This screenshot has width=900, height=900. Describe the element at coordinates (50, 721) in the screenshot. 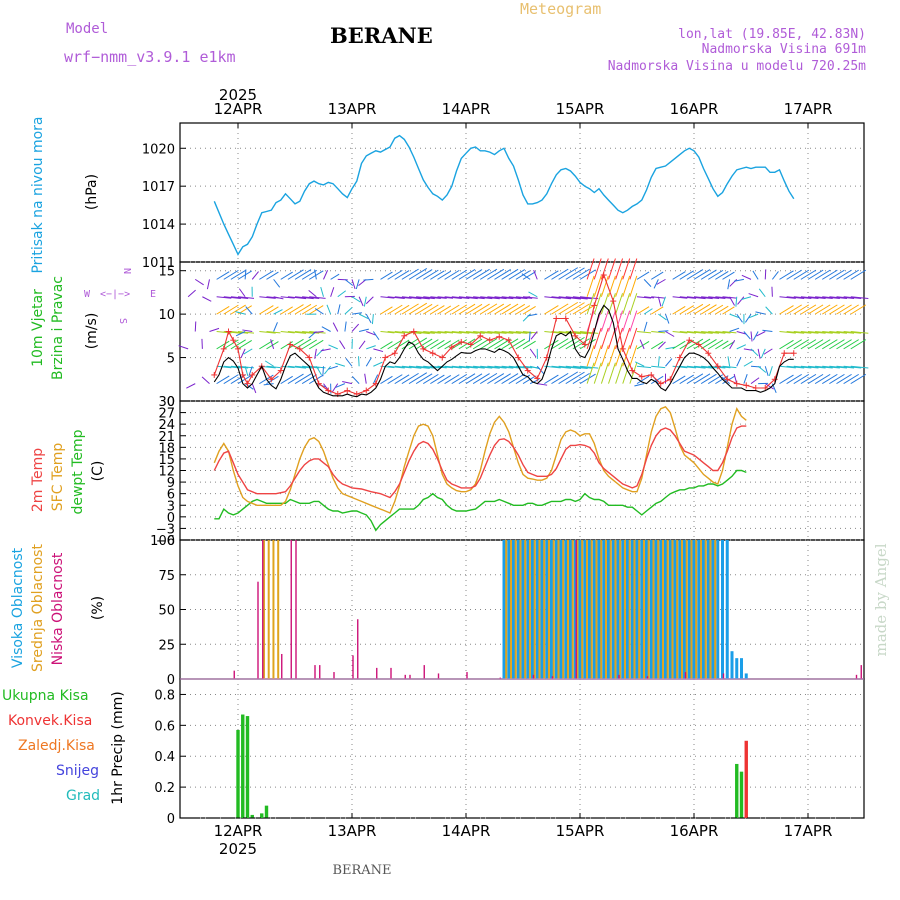

I see `legend-conv-precip: Konvek.Kisa` at that location.